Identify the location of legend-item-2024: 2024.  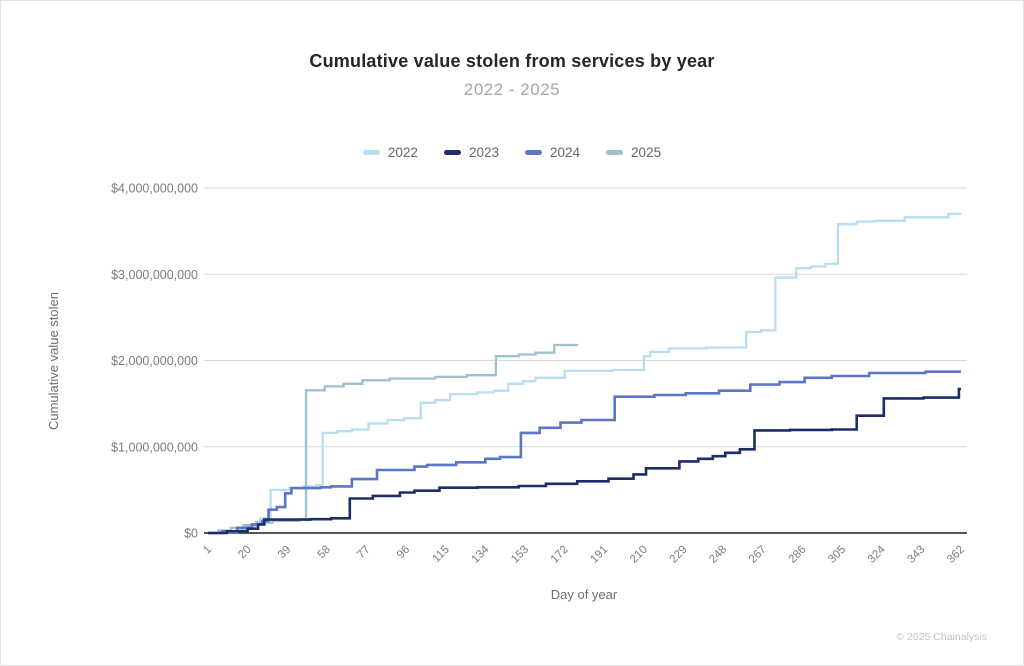
(552, 152).